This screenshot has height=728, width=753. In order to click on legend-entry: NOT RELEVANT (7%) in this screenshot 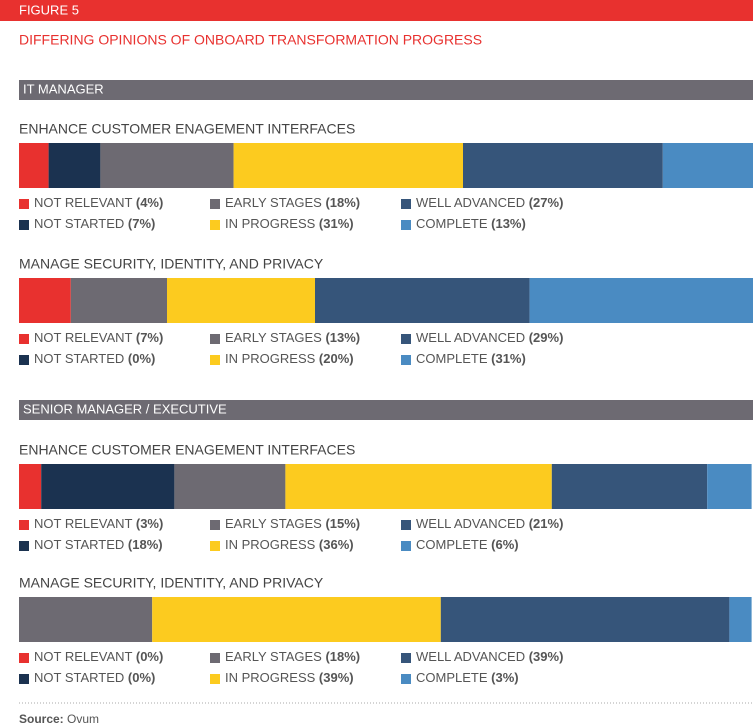, I will do `click(98, 337)`.